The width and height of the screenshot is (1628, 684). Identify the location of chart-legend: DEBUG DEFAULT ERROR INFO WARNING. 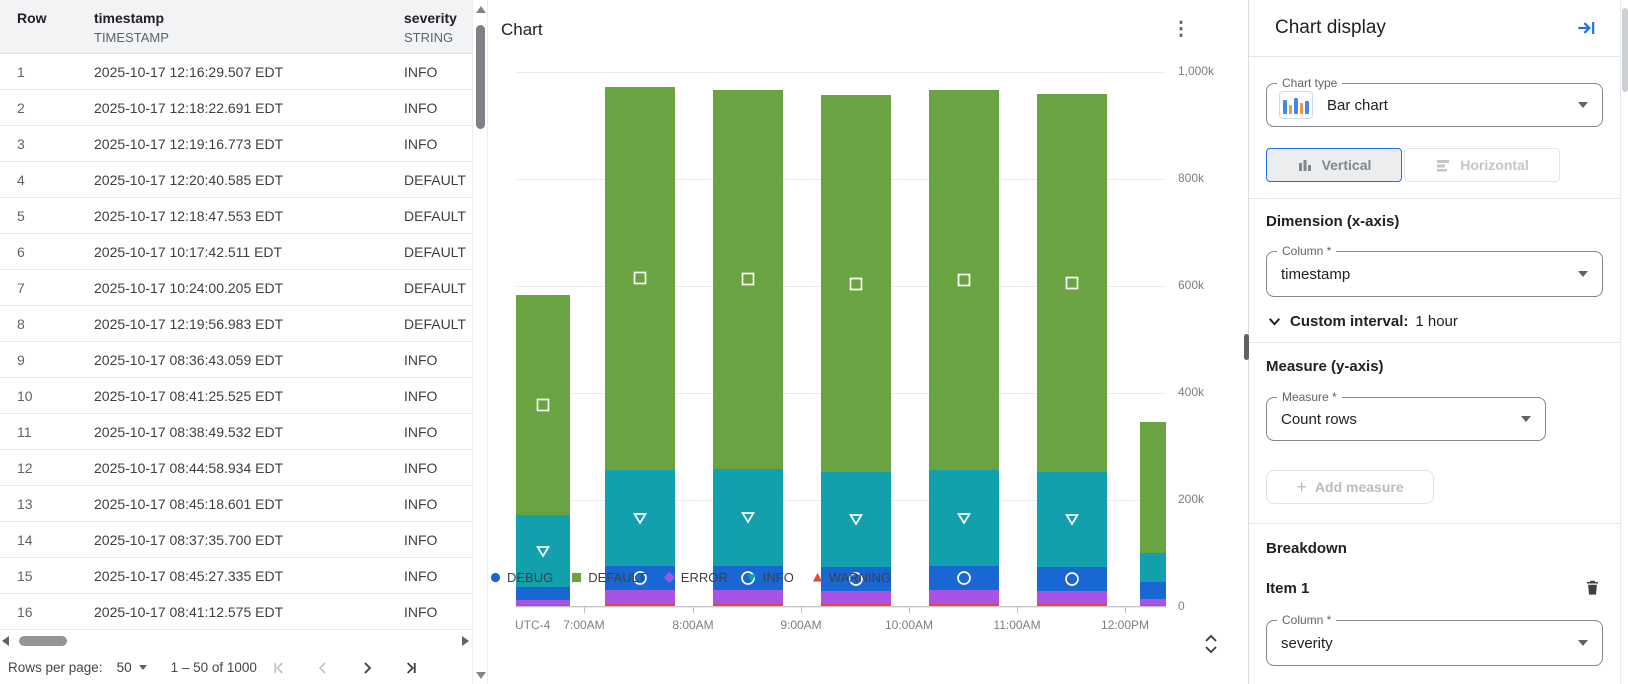
(690, 577).